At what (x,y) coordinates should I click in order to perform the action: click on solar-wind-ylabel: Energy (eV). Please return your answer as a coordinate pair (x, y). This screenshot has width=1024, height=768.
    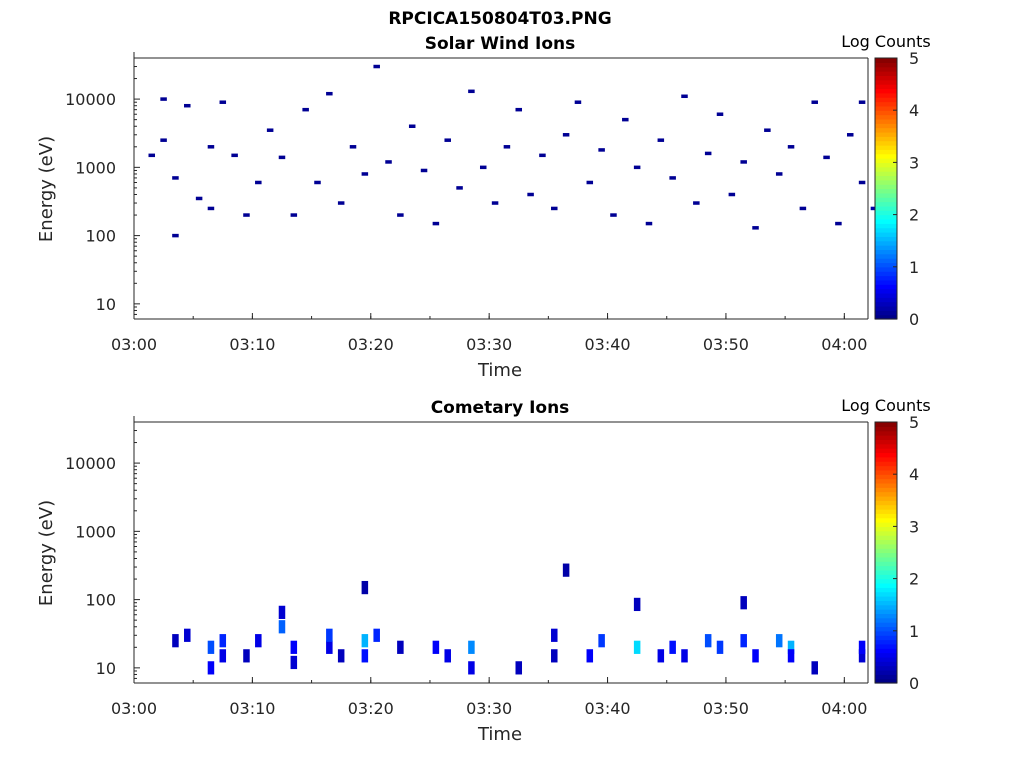
    Looking at the image, I should click on (46, 189).